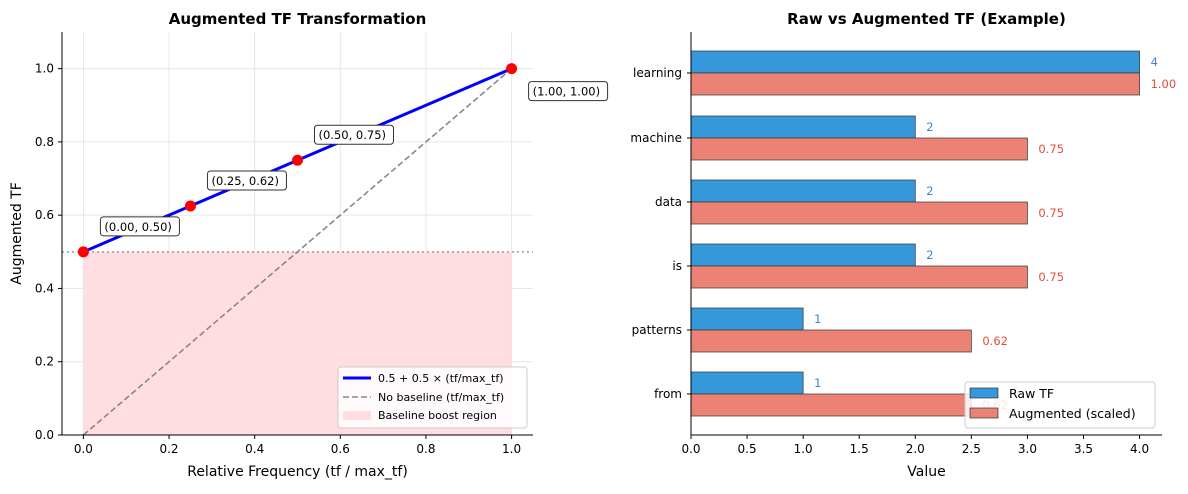  I want to click on category-label: machine, so click(656, 138).